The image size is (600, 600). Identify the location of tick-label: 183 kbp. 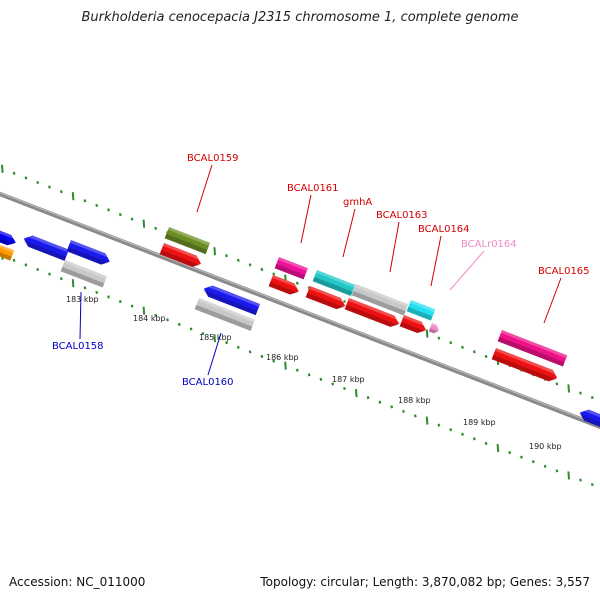
(82, 299).